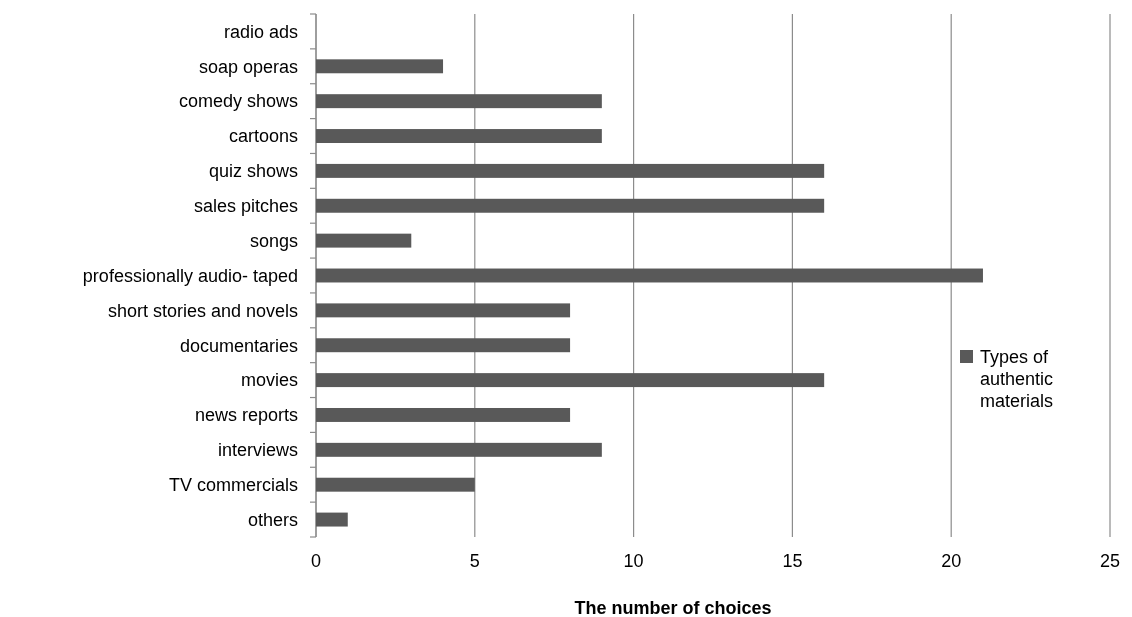 The image size is (1132, 617). Describe the element at coordinates (269, 380) in the screenshot. I see `y-tick-label: movies` at that location.